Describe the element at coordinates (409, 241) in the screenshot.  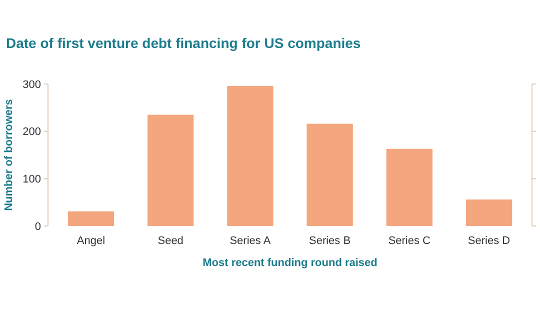
I see `x-tick-label: Series C` at that location.